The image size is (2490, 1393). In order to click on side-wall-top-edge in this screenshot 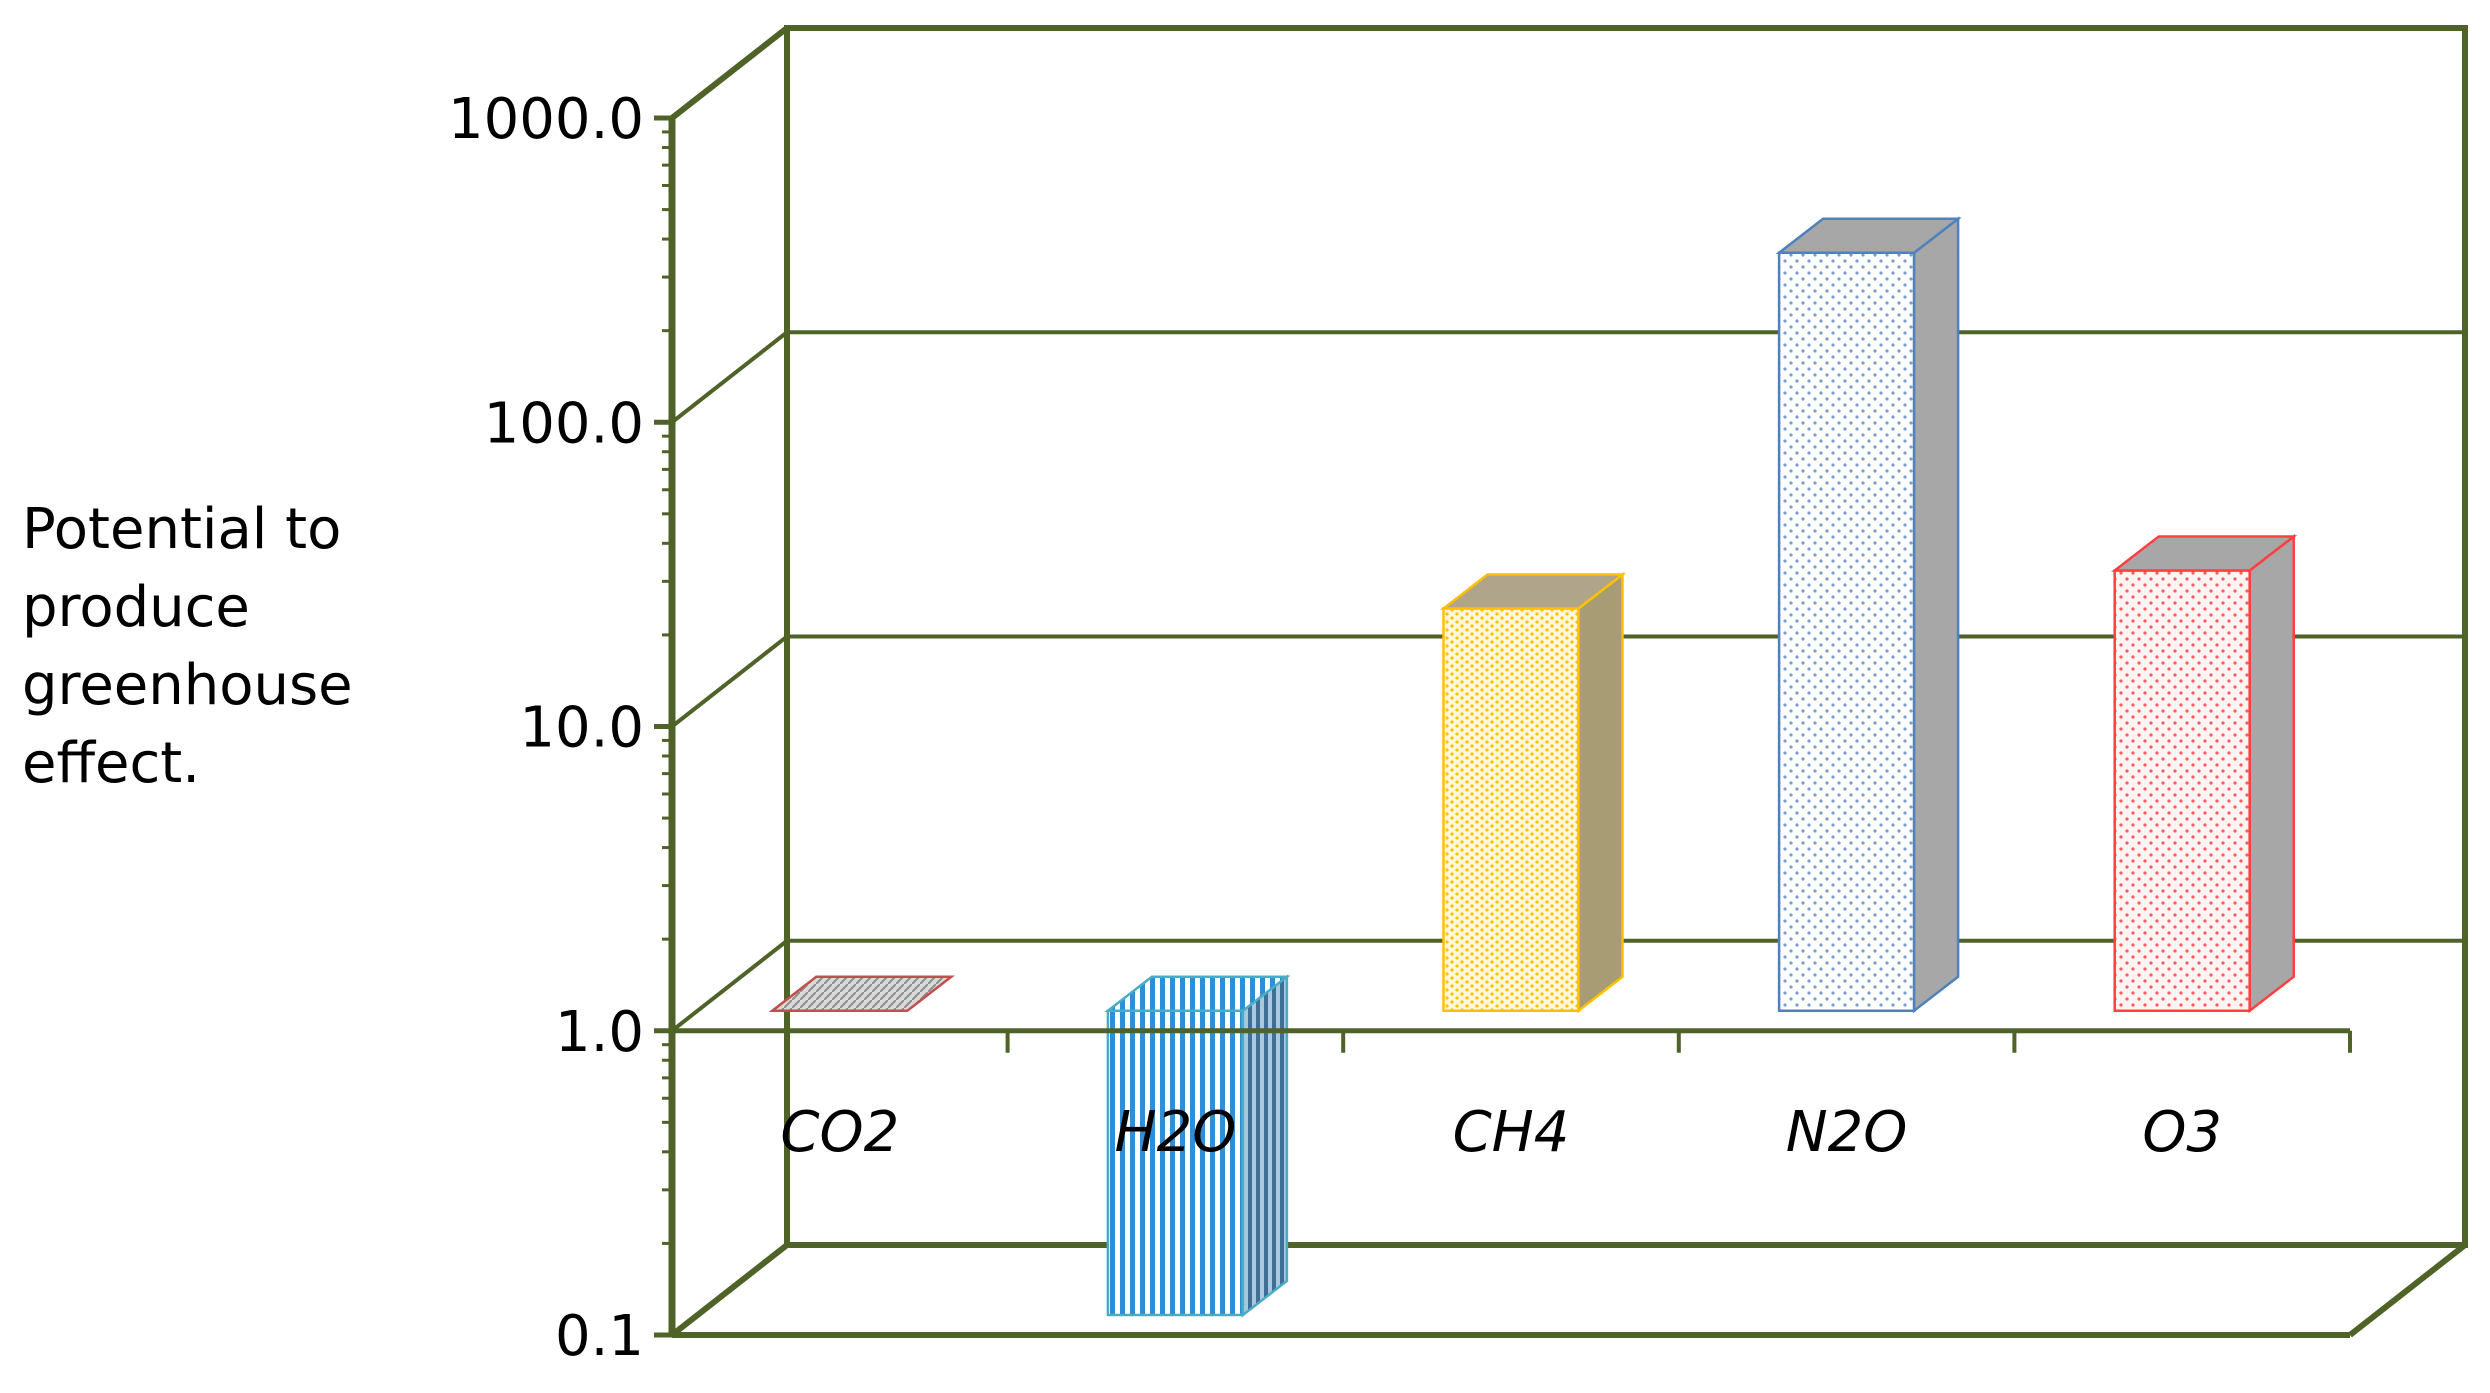, I will do `click(729, 73)`.